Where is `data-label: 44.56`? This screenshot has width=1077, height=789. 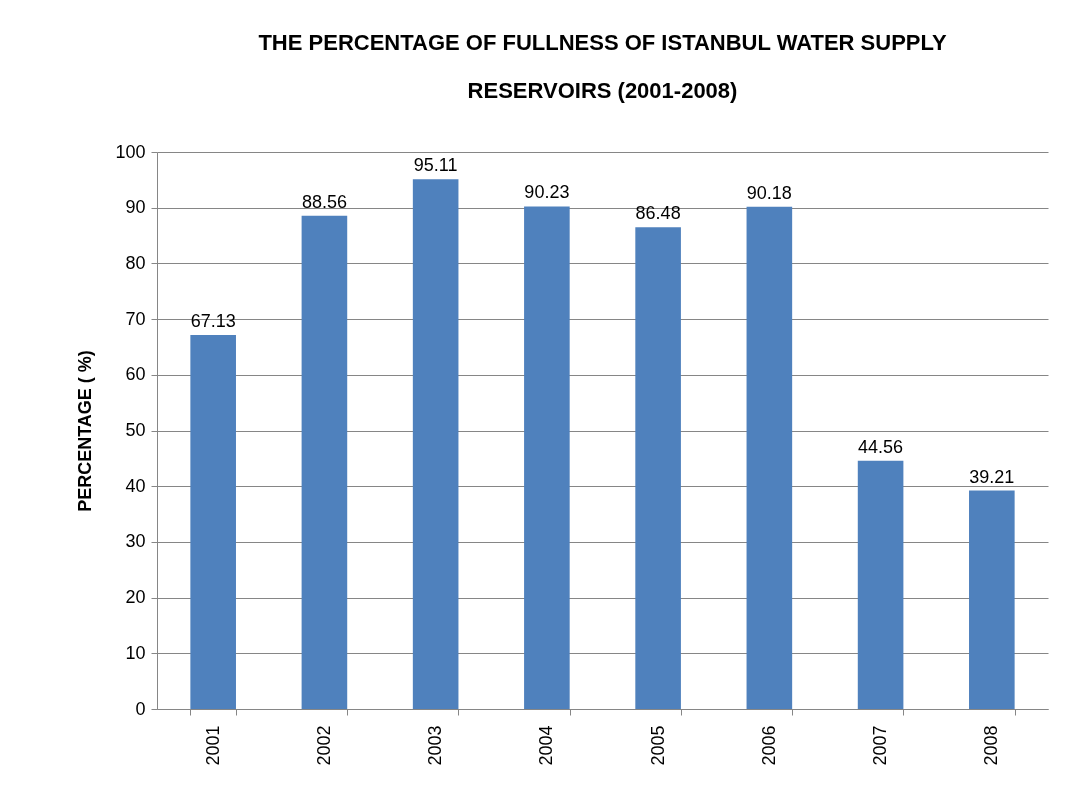 data-label: 44.56 is located at coordinates (881, 446).